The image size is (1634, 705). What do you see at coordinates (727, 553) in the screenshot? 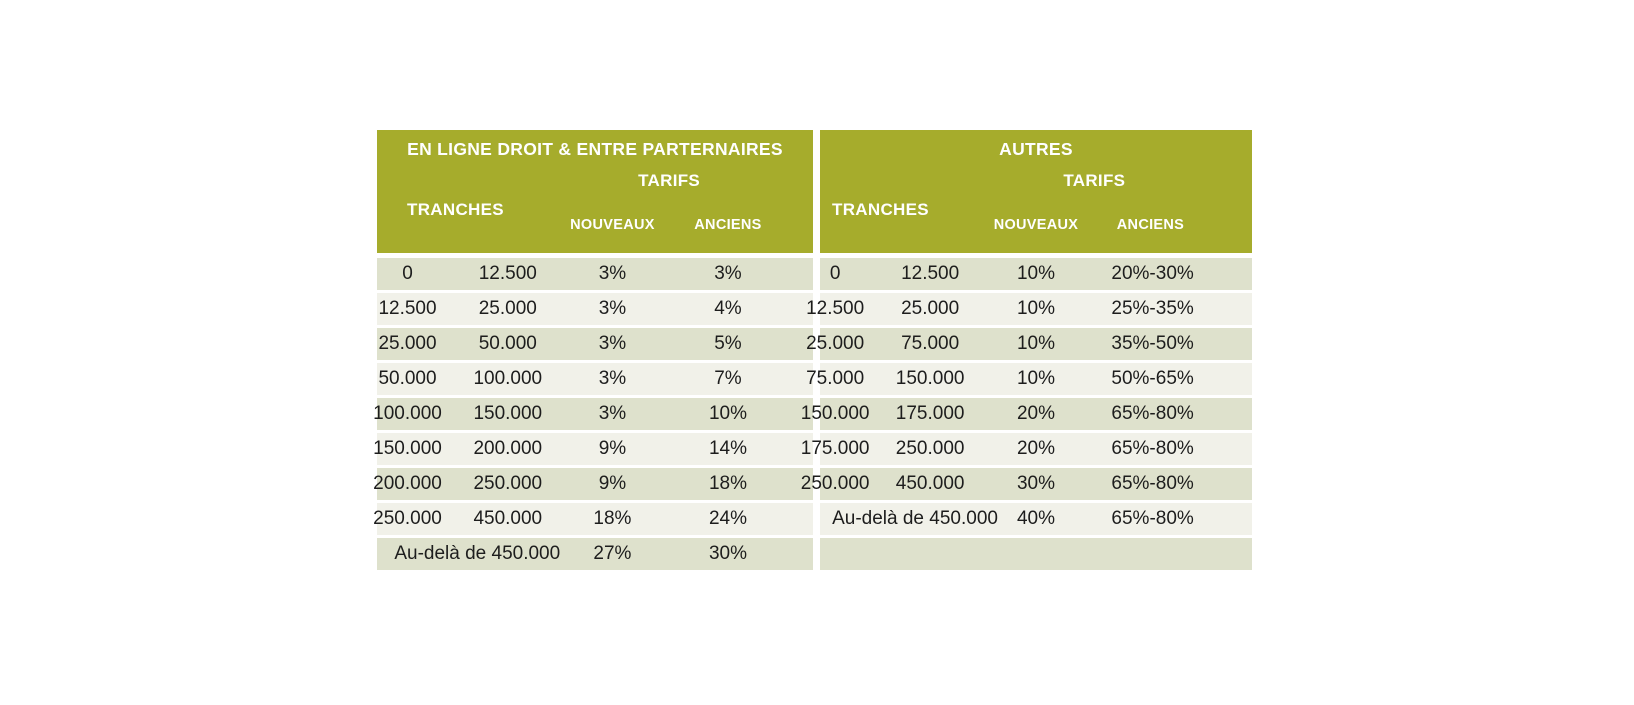
I see `cell-anciens: 30%` at bounding box center [727, 553].